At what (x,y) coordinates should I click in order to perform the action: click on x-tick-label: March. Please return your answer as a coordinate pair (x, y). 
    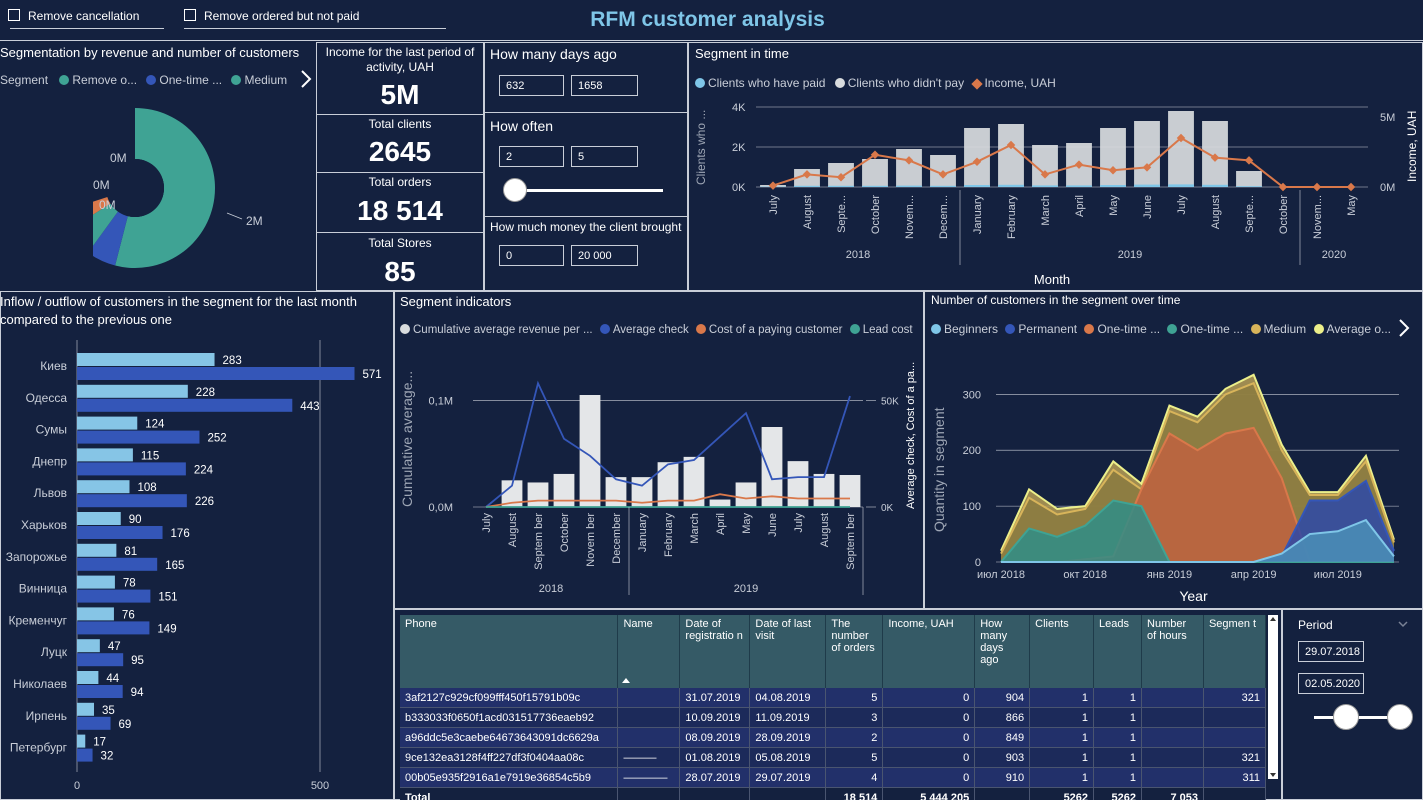
    Looking at the image, I should click on (1046, 210).